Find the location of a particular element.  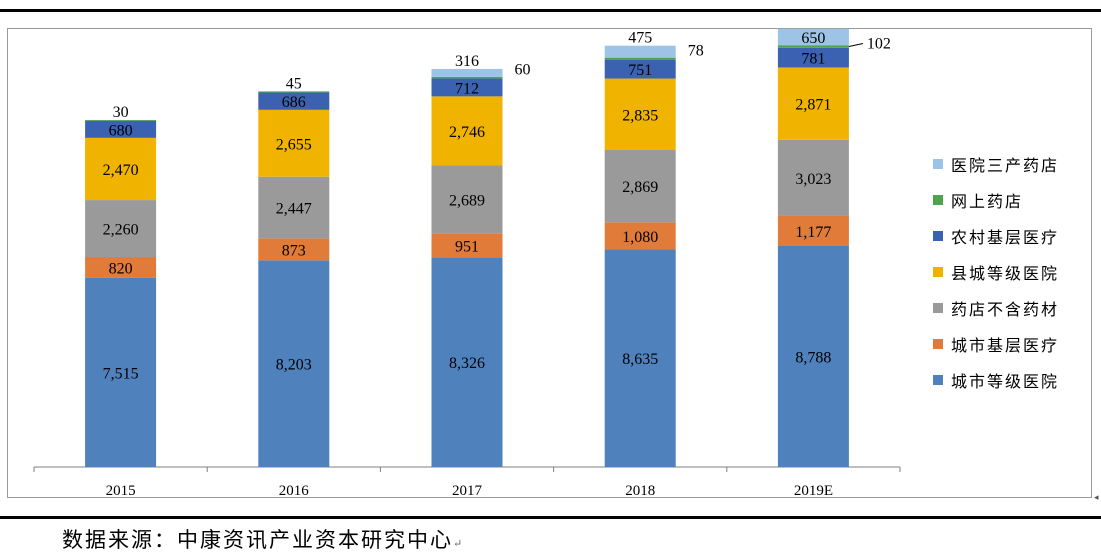

bar-segment-2019e-s4 is located at coordinates (813, 57).